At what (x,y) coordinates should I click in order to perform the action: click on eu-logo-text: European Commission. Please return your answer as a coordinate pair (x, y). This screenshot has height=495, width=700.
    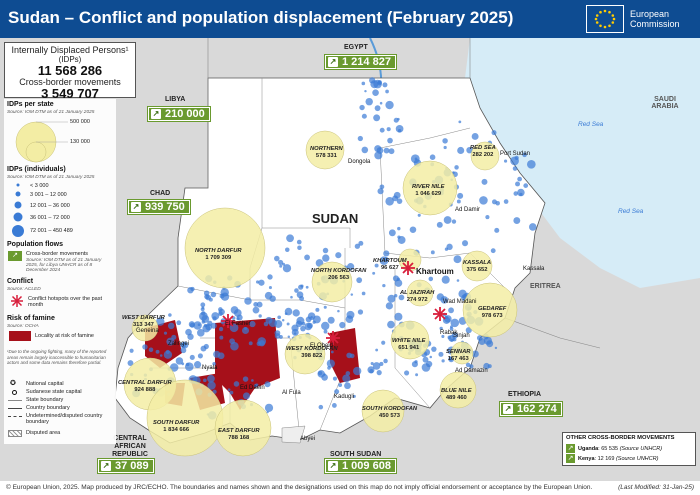
    Looking at the image, I should click on (655, 19).